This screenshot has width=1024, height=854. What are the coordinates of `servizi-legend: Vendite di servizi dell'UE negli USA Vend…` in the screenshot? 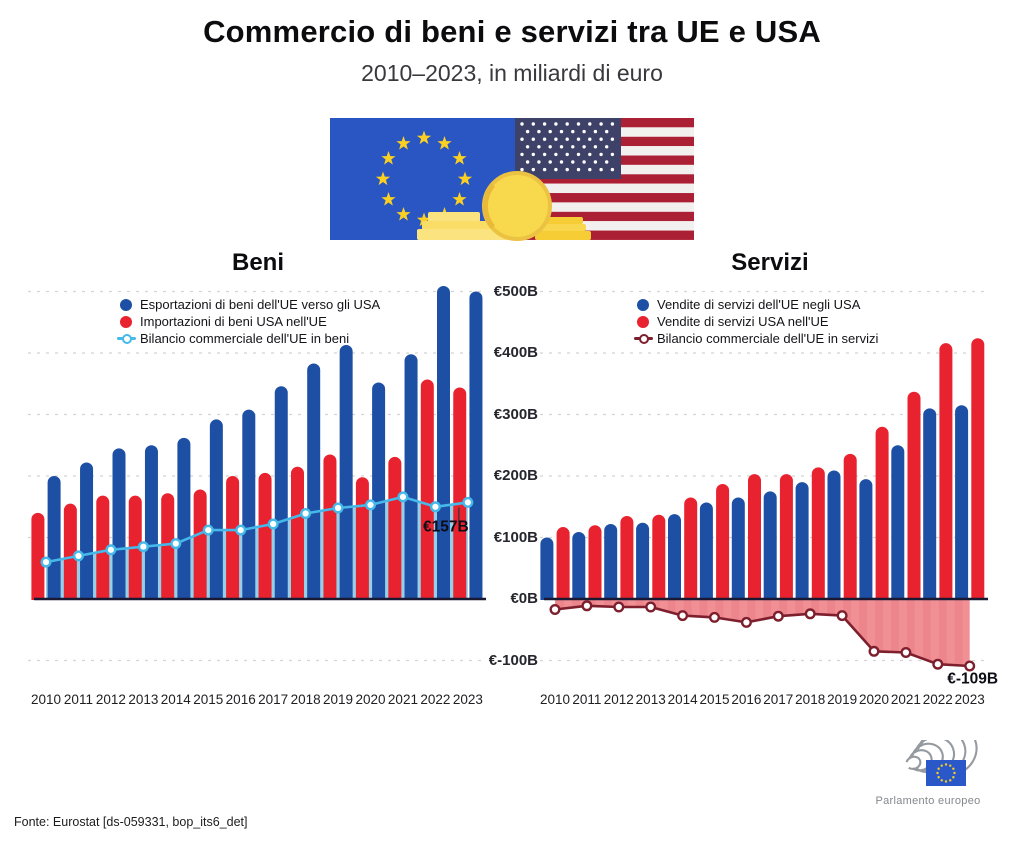 It's located at (755, 321).